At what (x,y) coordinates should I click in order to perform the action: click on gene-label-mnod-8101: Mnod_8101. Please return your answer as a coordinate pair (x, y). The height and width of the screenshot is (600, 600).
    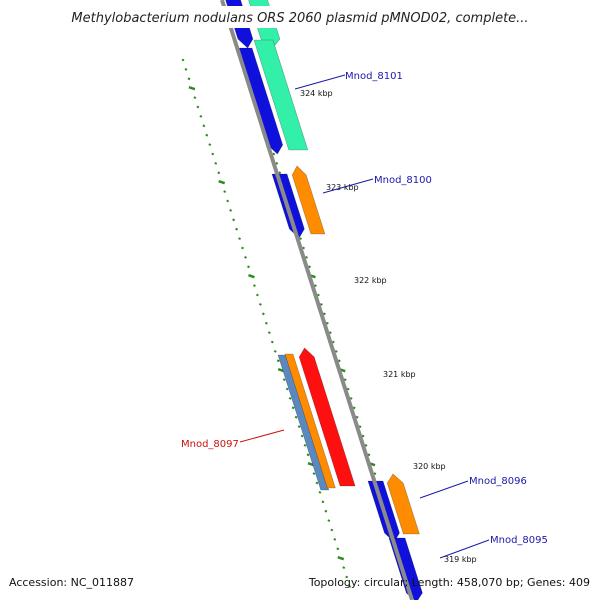
    Looking at the image, I should click on (374, 76).